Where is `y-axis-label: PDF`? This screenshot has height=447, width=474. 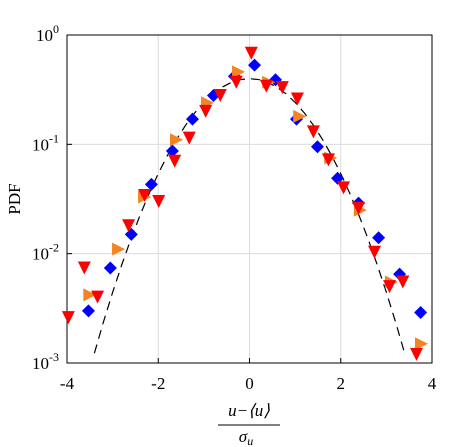 y-axis-label: PDF is located at coordinates (14, 198).